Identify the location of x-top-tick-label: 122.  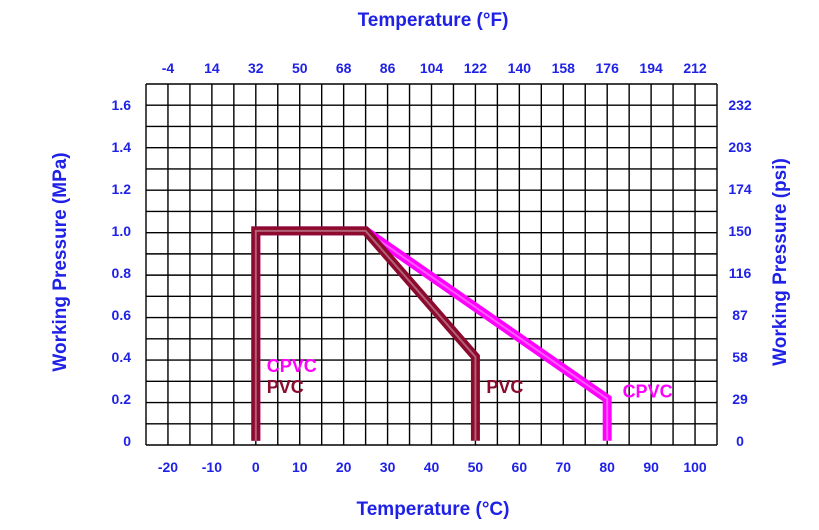
(476, 68).